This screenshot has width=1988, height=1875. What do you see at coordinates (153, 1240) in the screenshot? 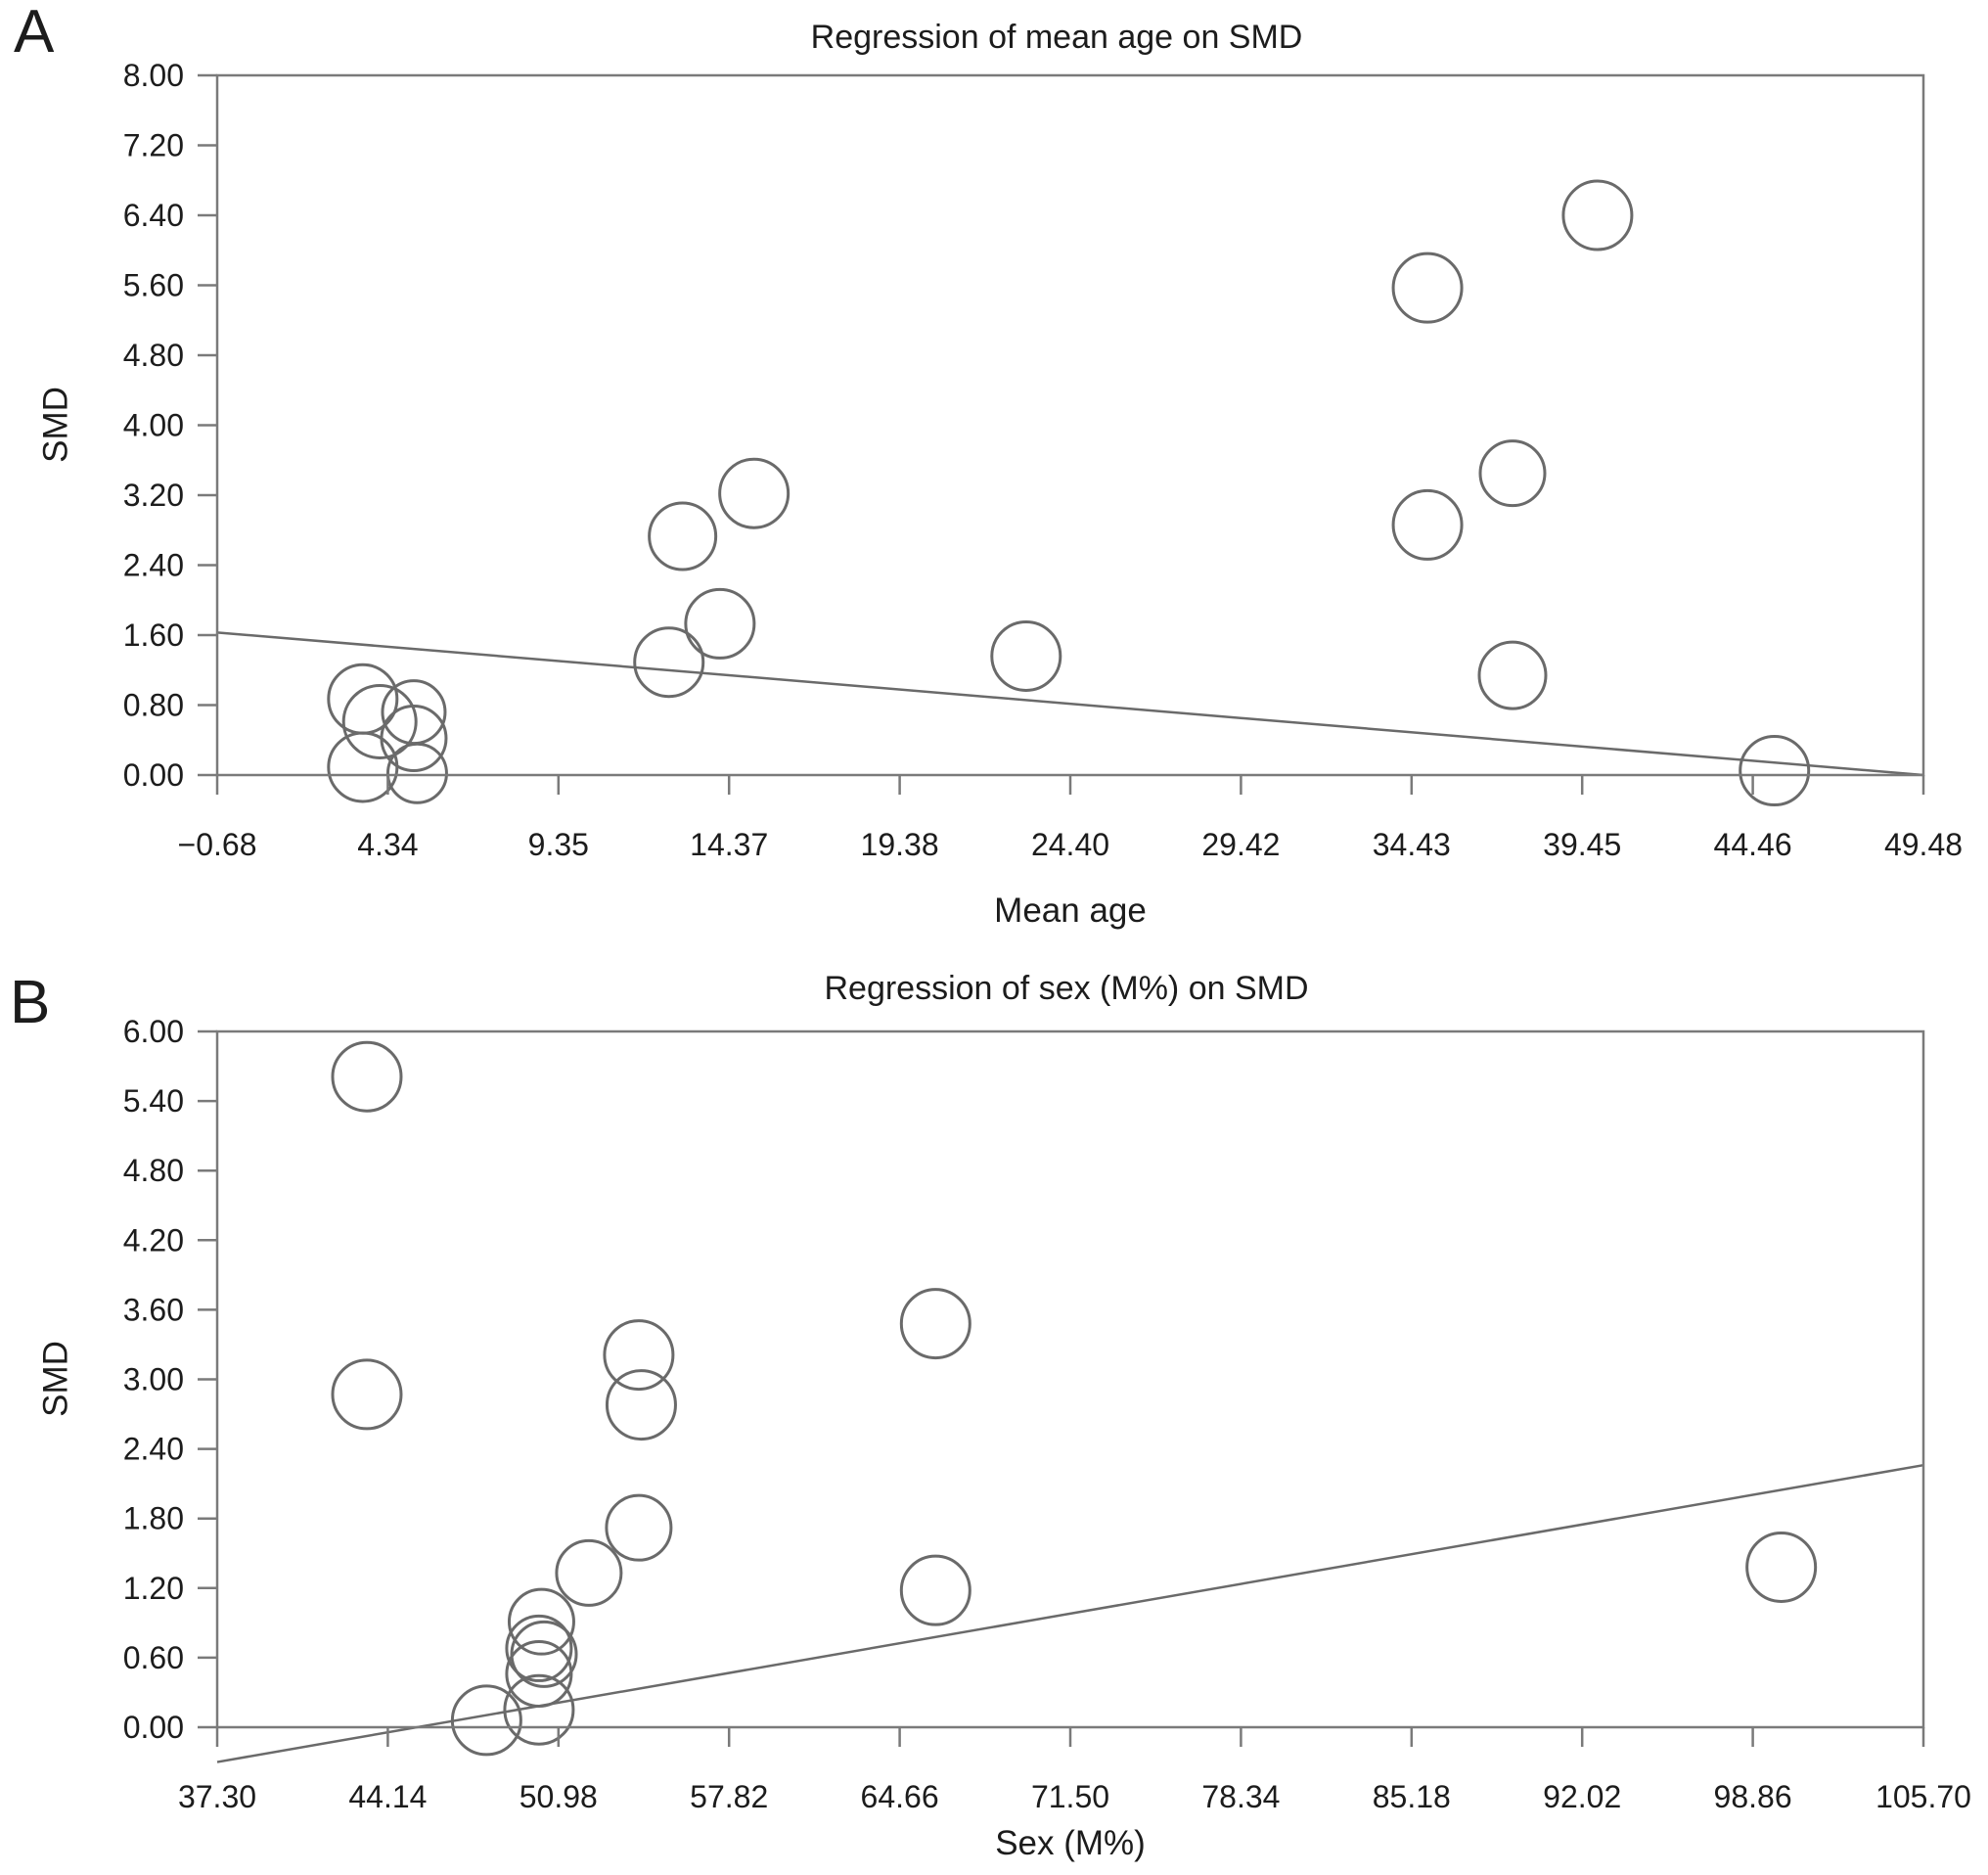
I see `panel-b-y-tick-label: 4.20` at bounding box center [153, 1240].